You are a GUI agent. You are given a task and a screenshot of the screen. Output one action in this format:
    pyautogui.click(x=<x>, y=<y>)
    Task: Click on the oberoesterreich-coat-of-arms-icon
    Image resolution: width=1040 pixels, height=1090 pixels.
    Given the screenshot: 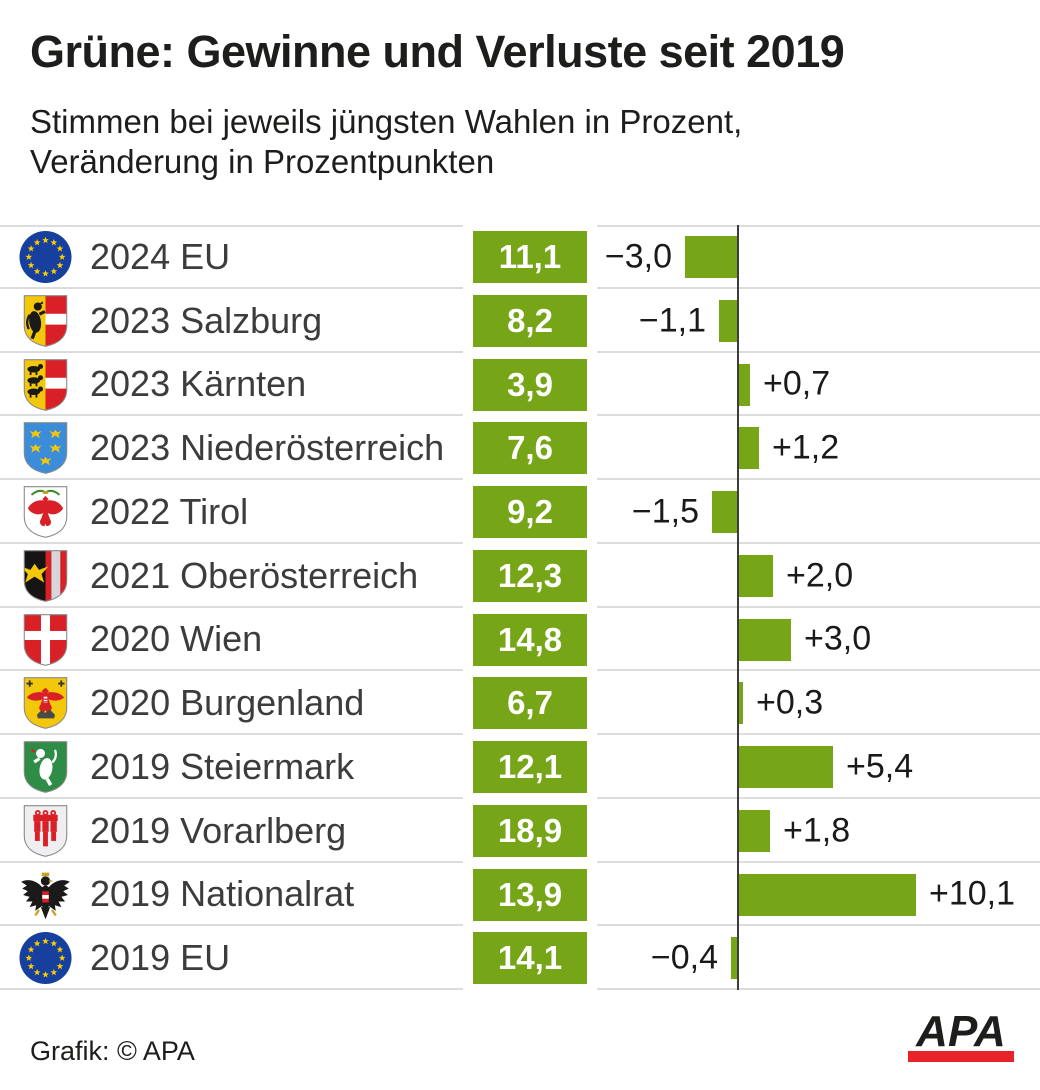 What is the action you would take?
    pyautogui.click(x=45, y=576)
    